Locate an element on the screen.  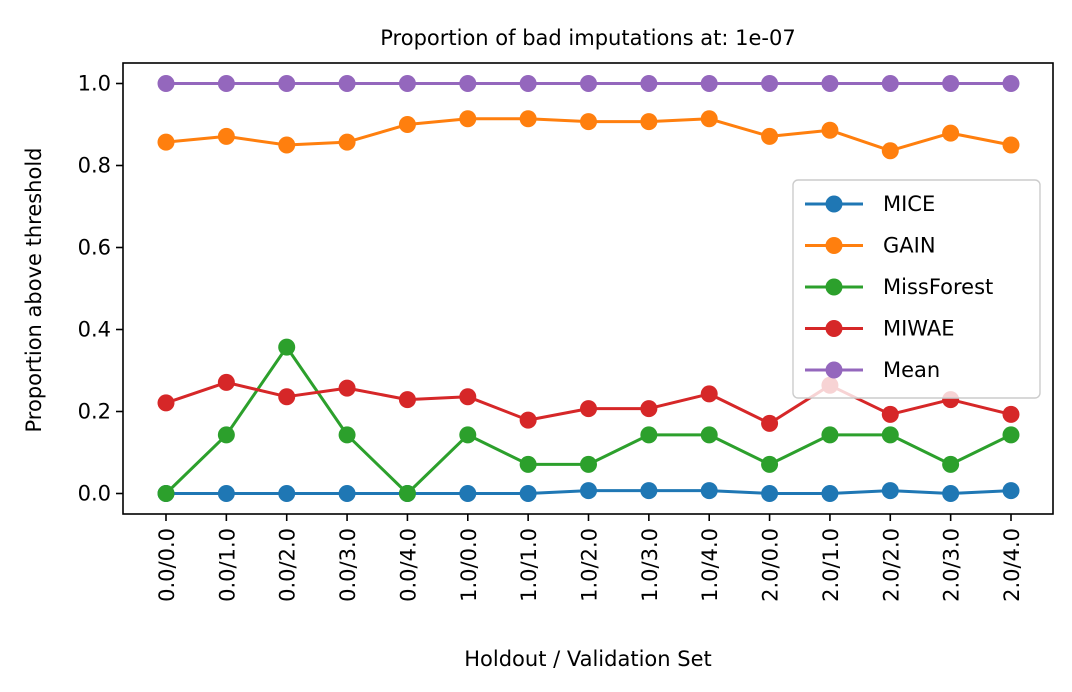
legend-entry: MICE is located at coordinates (870, 204).